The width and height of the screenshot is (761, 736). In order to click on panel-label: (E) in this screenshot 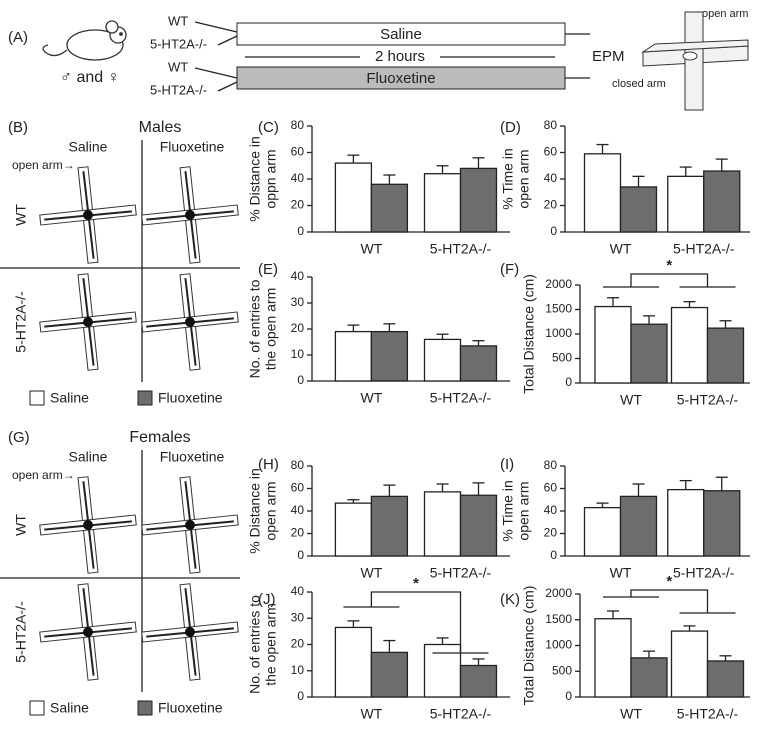, I will do `click(268, 269)`.